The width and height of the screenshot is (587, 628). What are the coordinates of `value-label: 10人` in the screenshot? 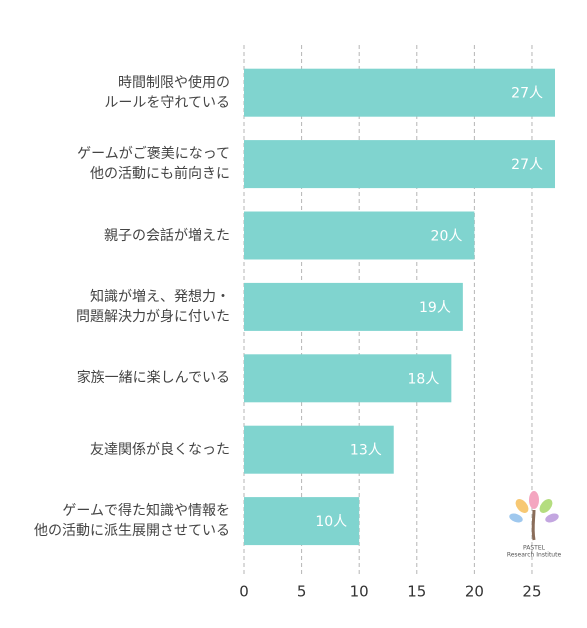 It's located at (331, 522).